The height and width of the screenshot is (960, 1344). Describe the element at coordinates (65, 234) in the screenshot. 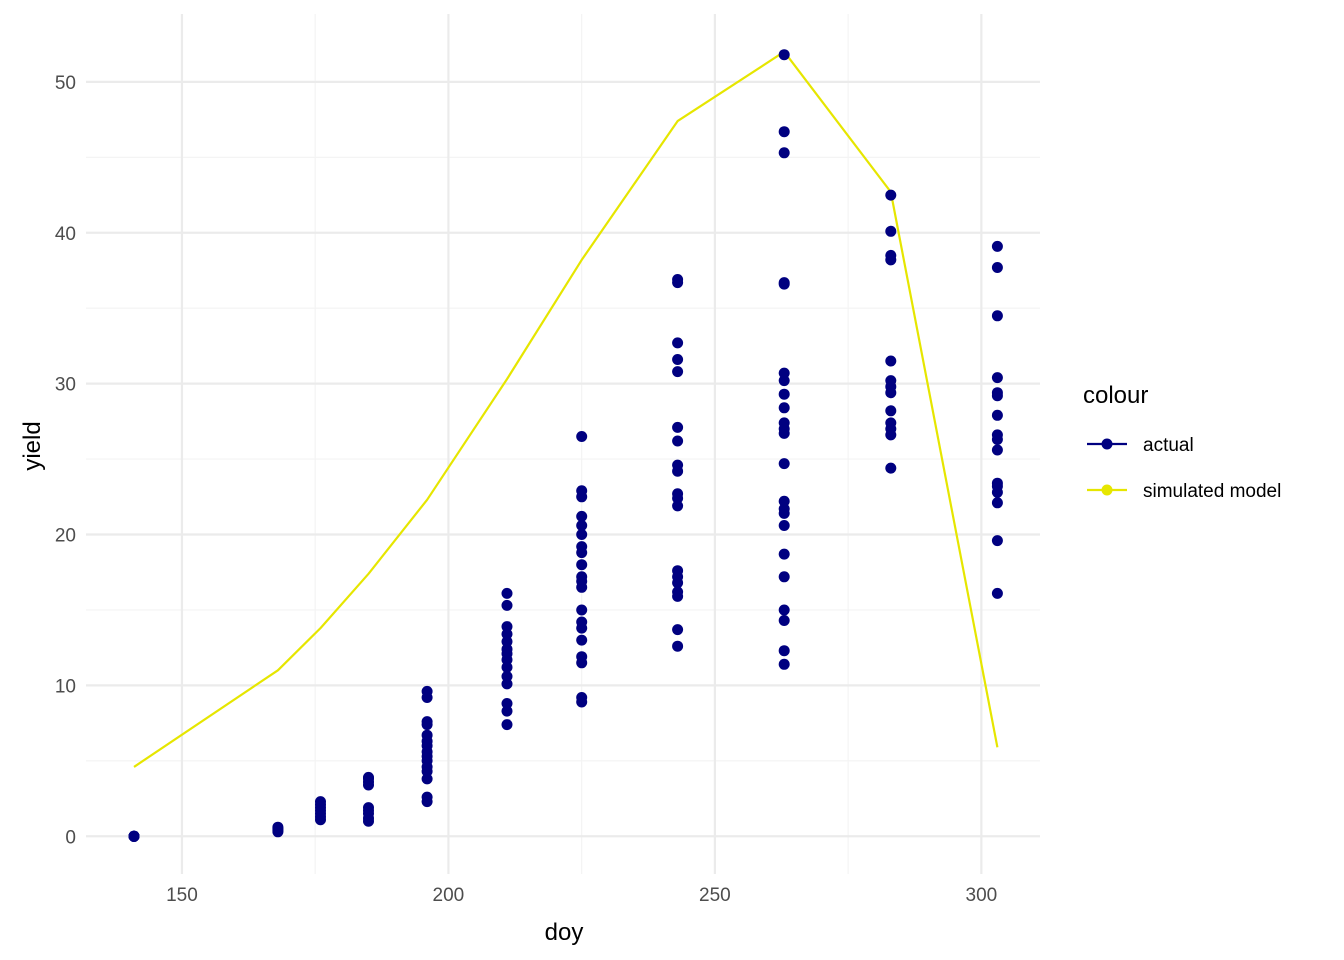

I see `y-tick-label: 40` at that location.